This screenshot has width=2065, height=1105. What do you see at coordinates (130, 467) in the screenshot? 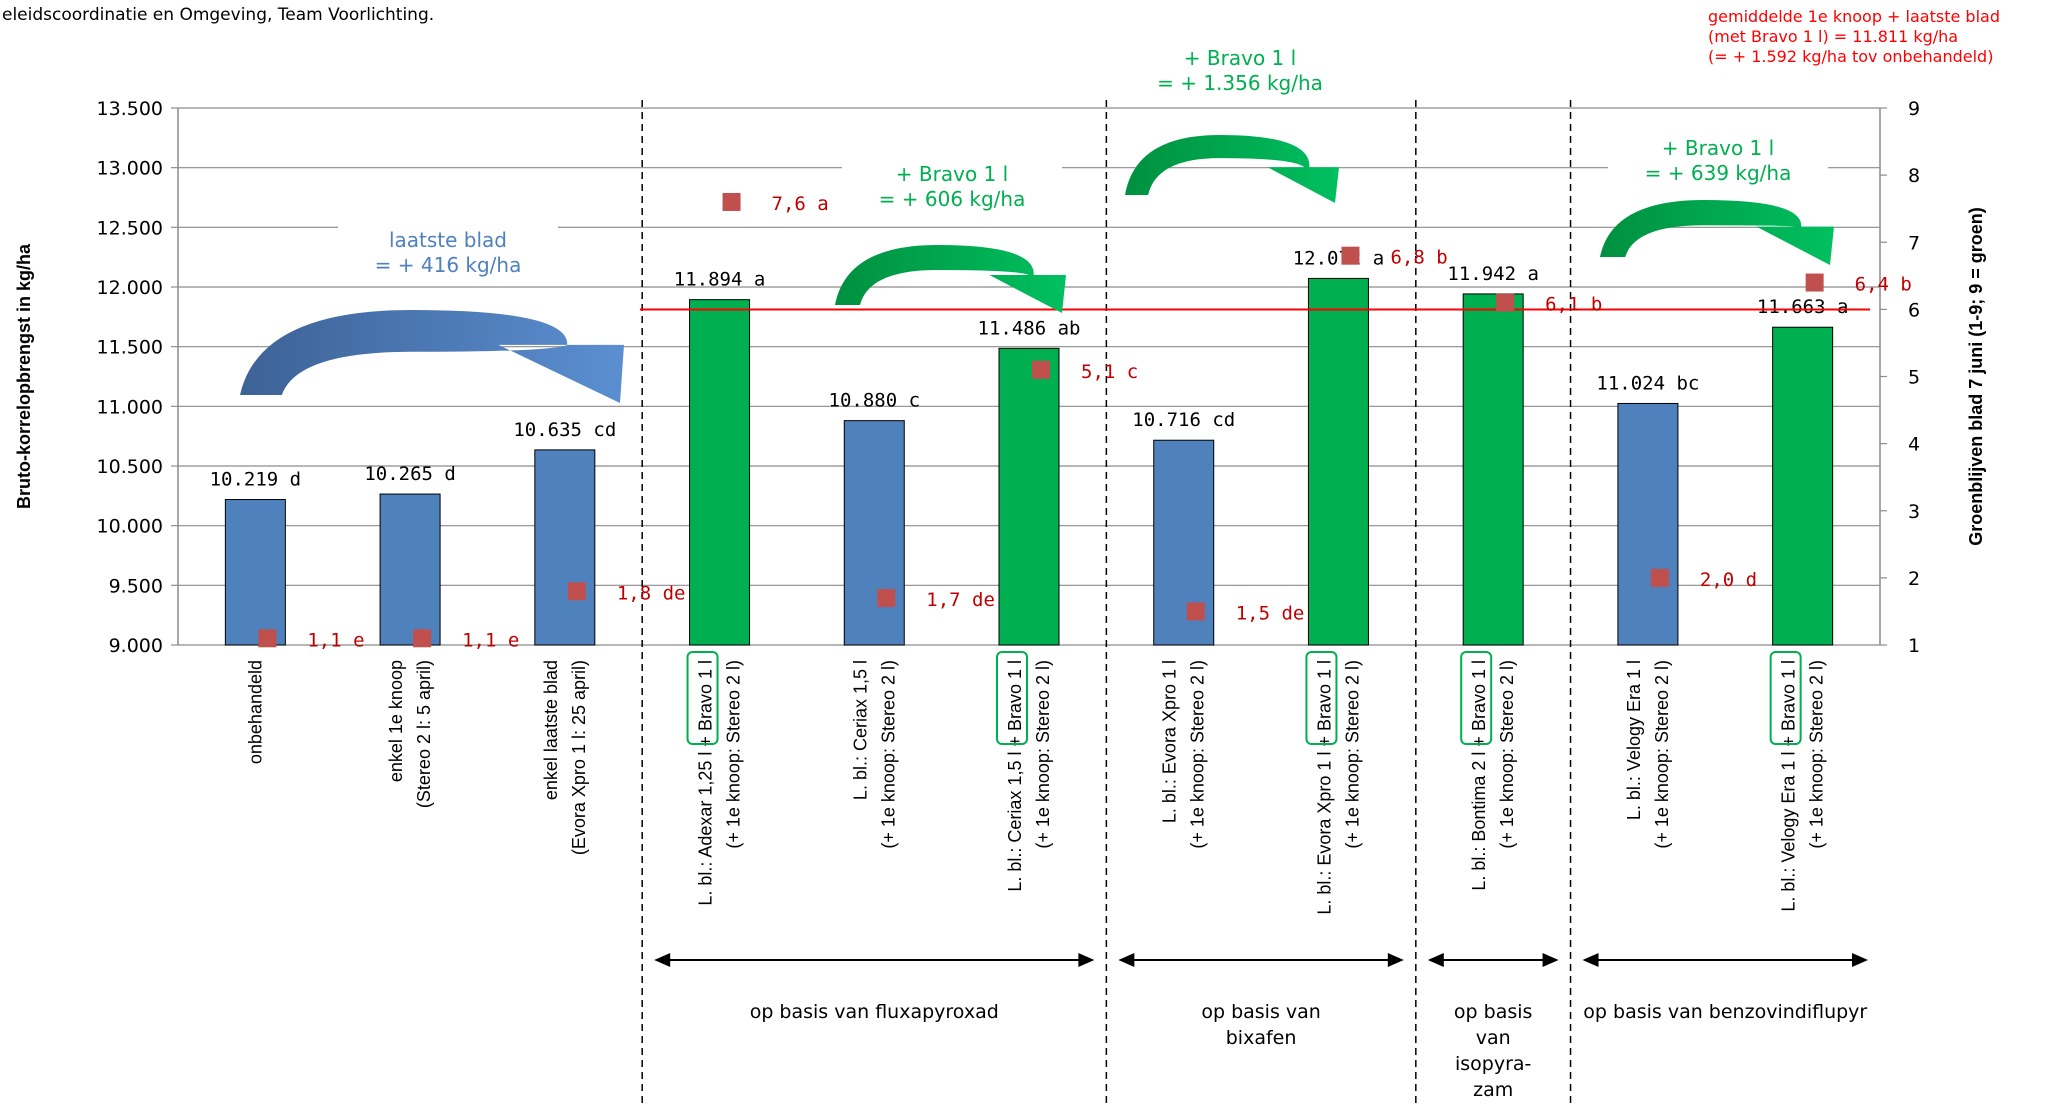
I see `left-tick-label: 10.500` at bounding box center [130, 467].